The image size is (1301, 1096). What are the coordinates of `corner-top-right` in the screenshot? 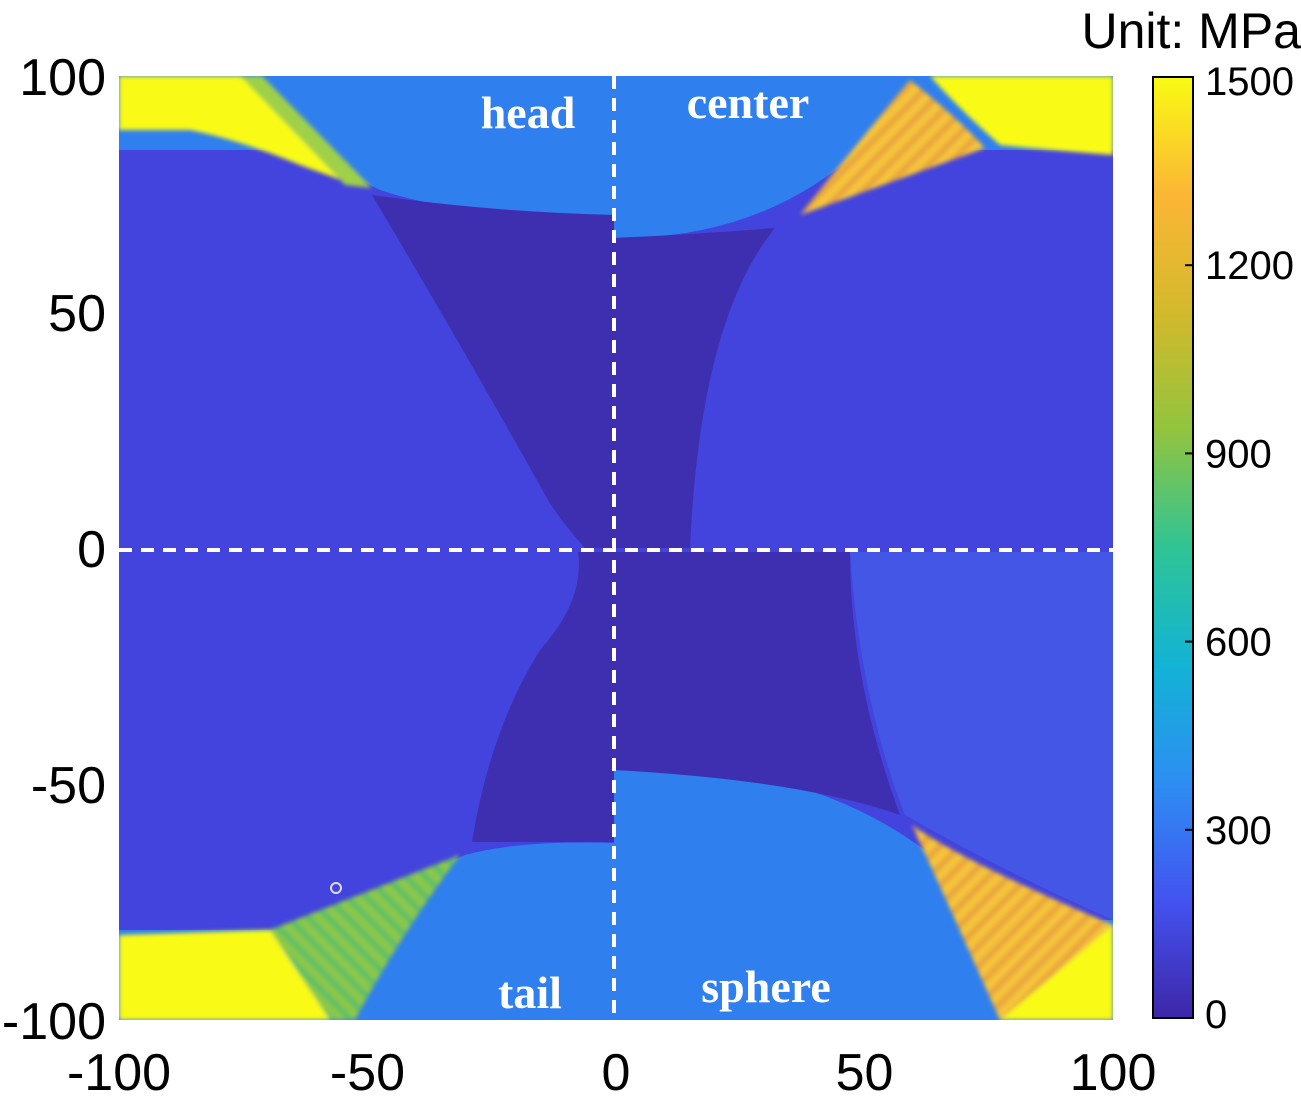 It's located at (956, 145).